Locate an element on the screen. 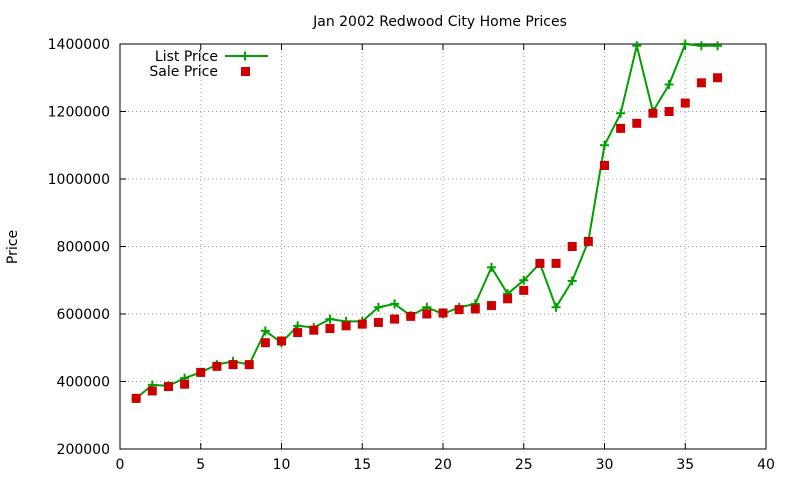  y-tick-label: 1000000 is located at coordinates (79, 180).